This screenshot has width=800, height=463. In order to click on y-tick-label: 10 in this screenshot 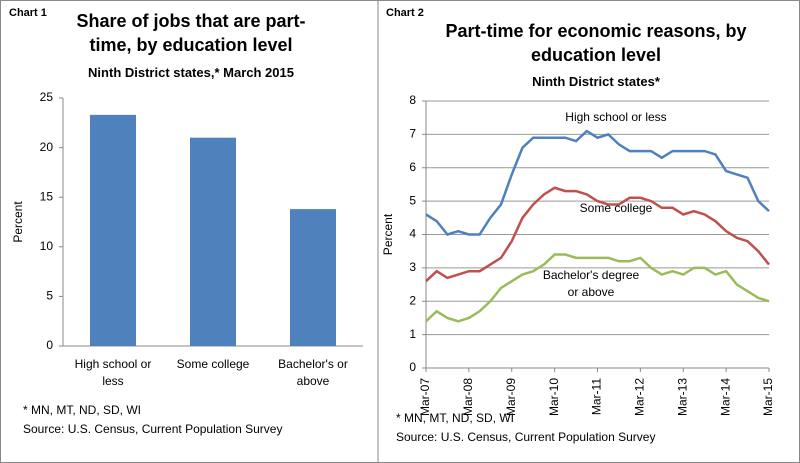, I will do `click(47, 246)`.